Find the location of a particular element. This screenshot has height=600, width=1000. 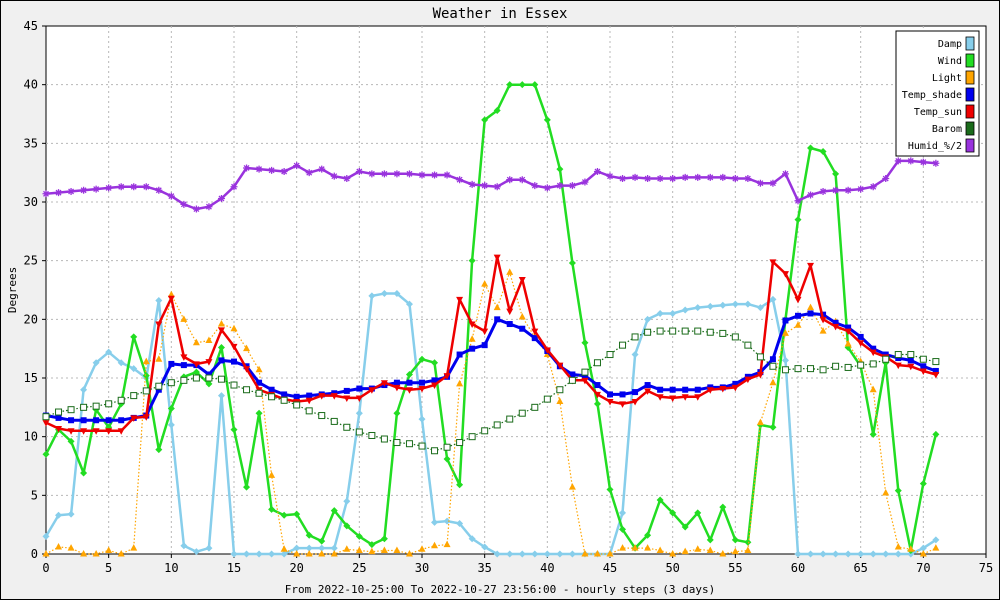

legend-label: Temp_sun is located at coordinates (938, 112).